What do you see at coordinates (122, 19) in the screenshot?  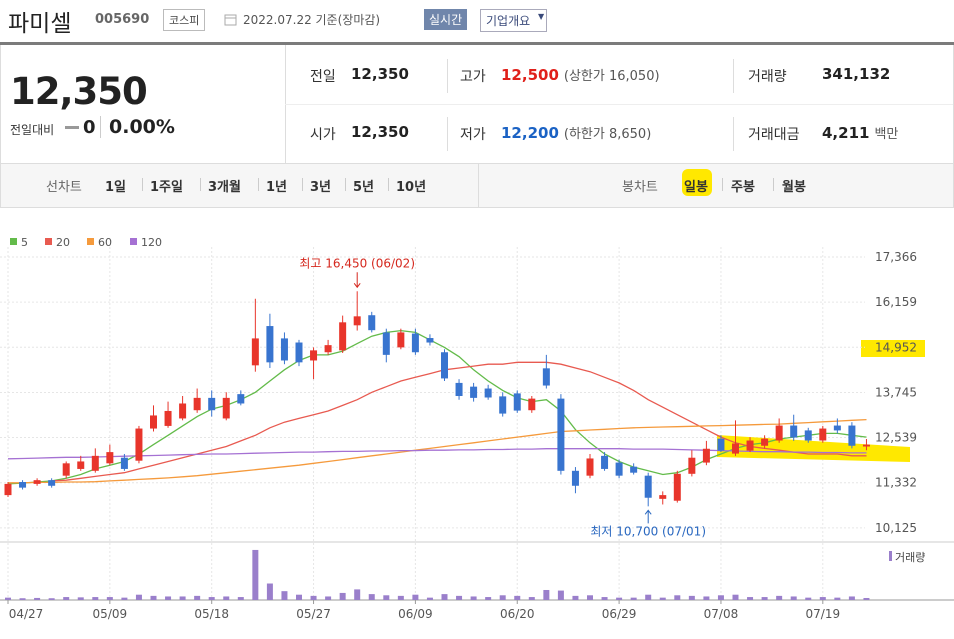 I see `stock-code: 005690` at bounding box center [122, 19].